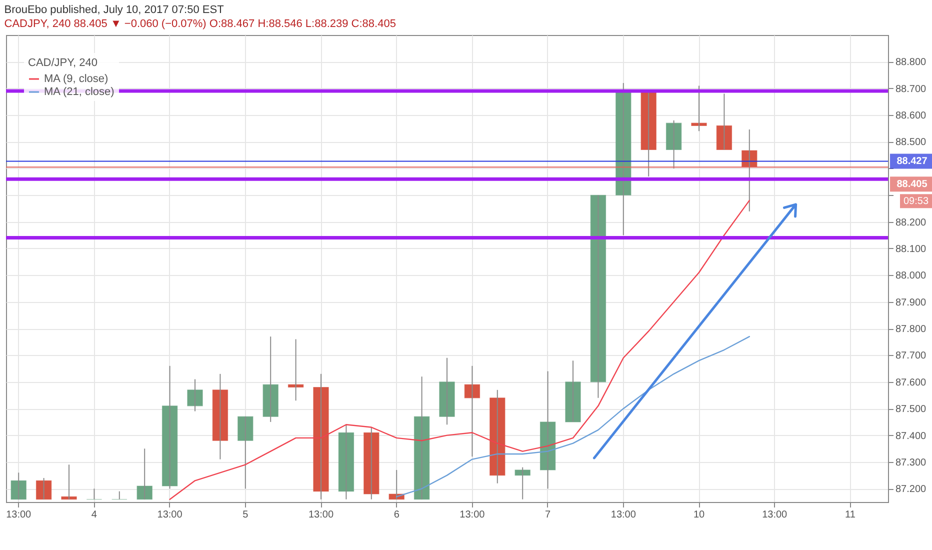 The image size is (932, 550). I want to click on y-tick-label: 88.200, so click(911, 222).